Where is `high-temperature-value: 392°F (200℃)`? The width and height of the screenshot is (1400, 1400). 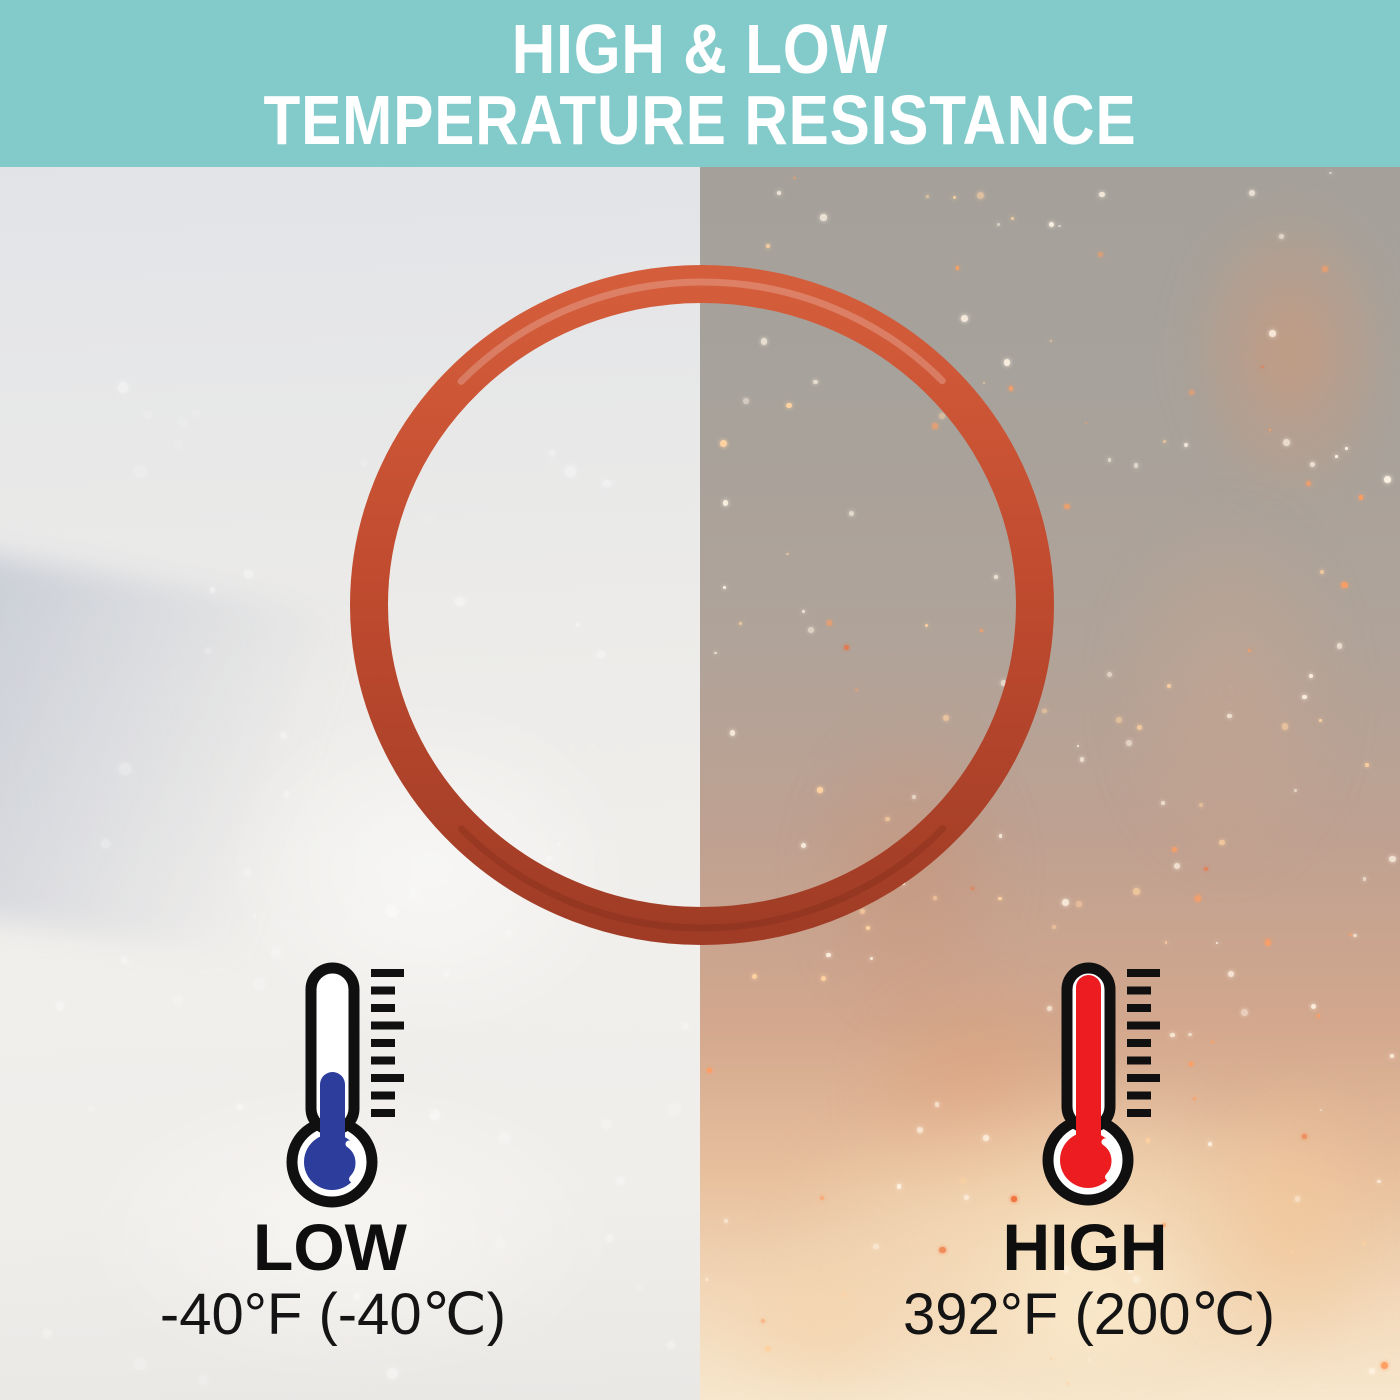 high-temperature-value: 392°F (200℃) is located at coordinates (1089, 1314).